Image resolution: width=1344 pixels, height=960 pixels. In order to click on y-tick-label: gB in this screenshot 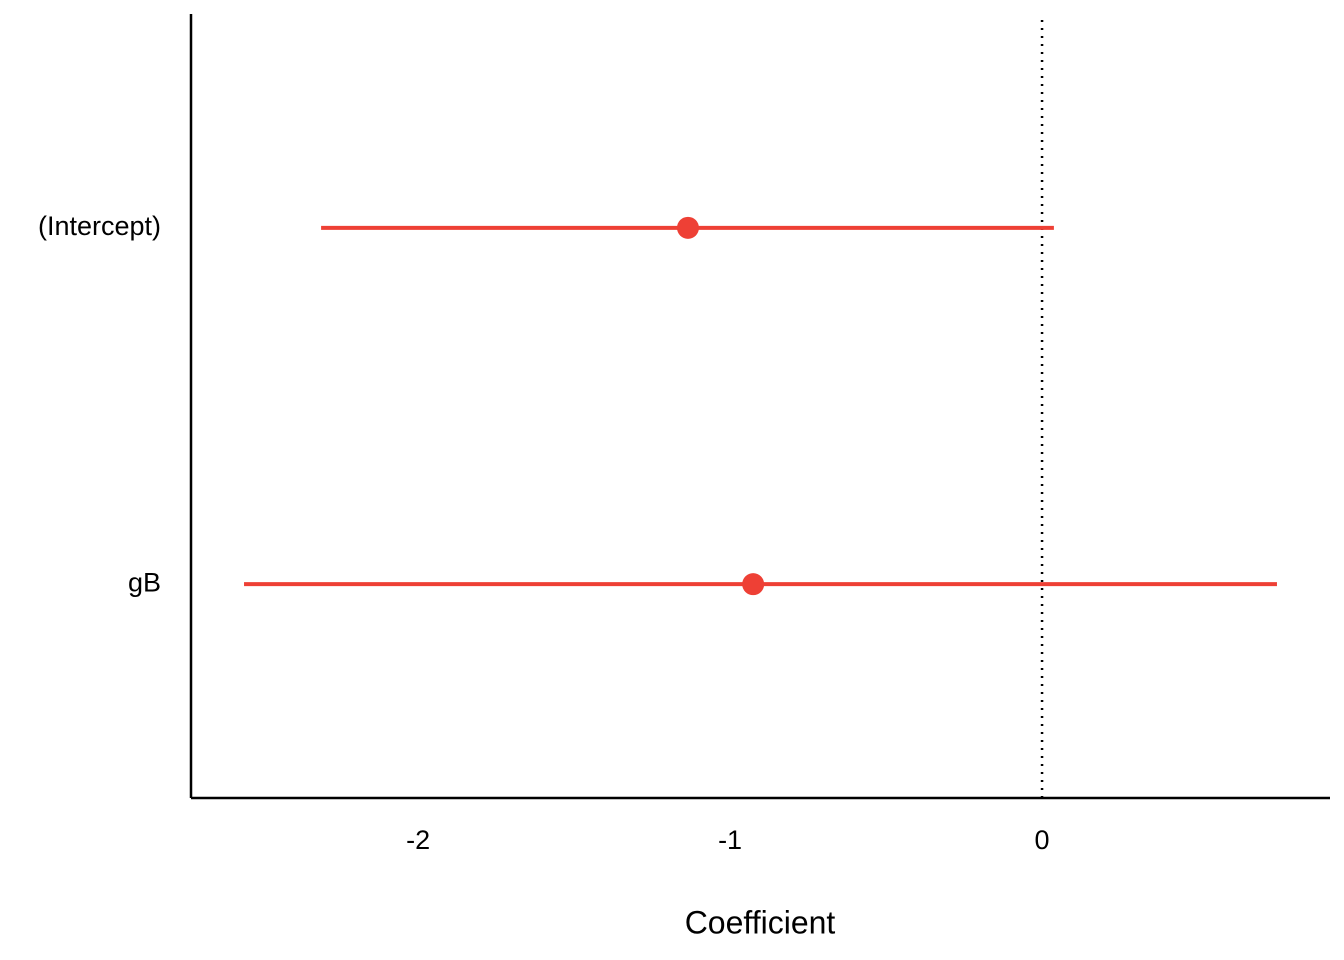, I will do `click(144, 582)`.